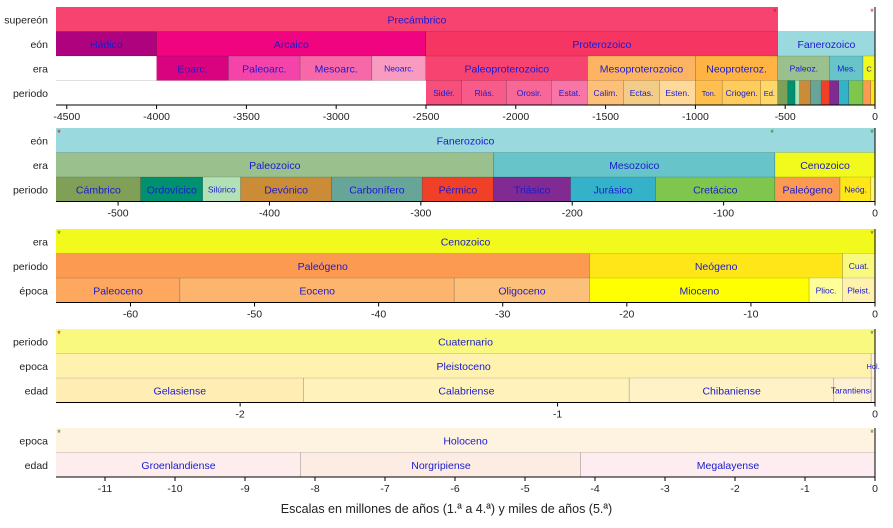  Describe the element at coordinates (664, 489) in the screenshot. I see `axis-tick-label: -3` at that location.